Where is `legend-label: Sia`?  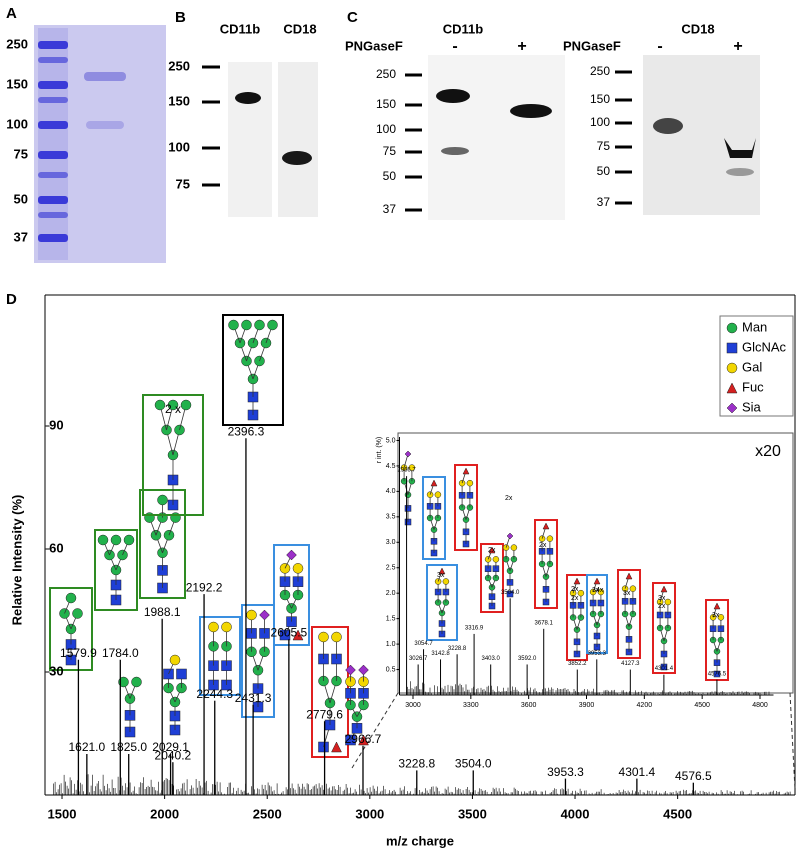
legend-label: Sia is located at coordinates (752, 406).